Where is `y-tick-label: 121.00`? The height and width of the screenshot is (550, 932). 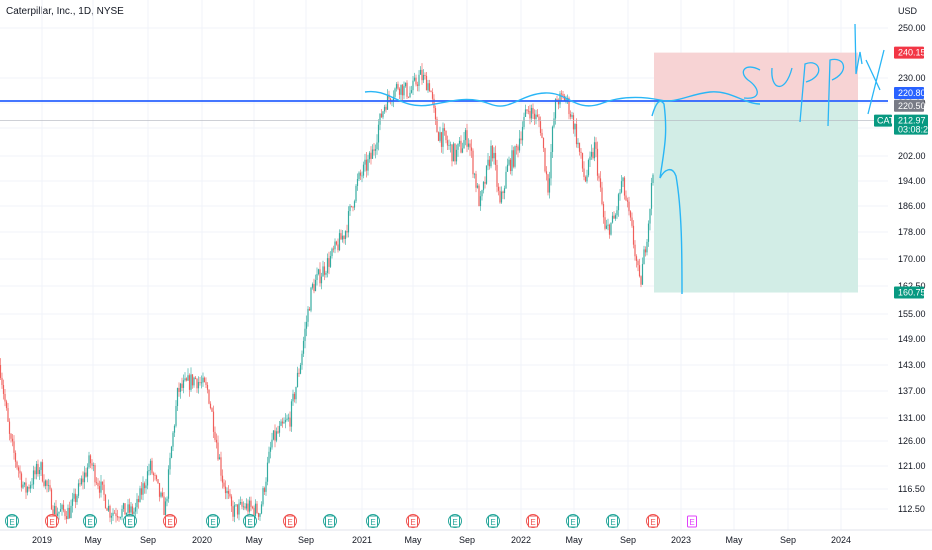 y-tick-label: 121.00 is located at coordinates (912, 466).